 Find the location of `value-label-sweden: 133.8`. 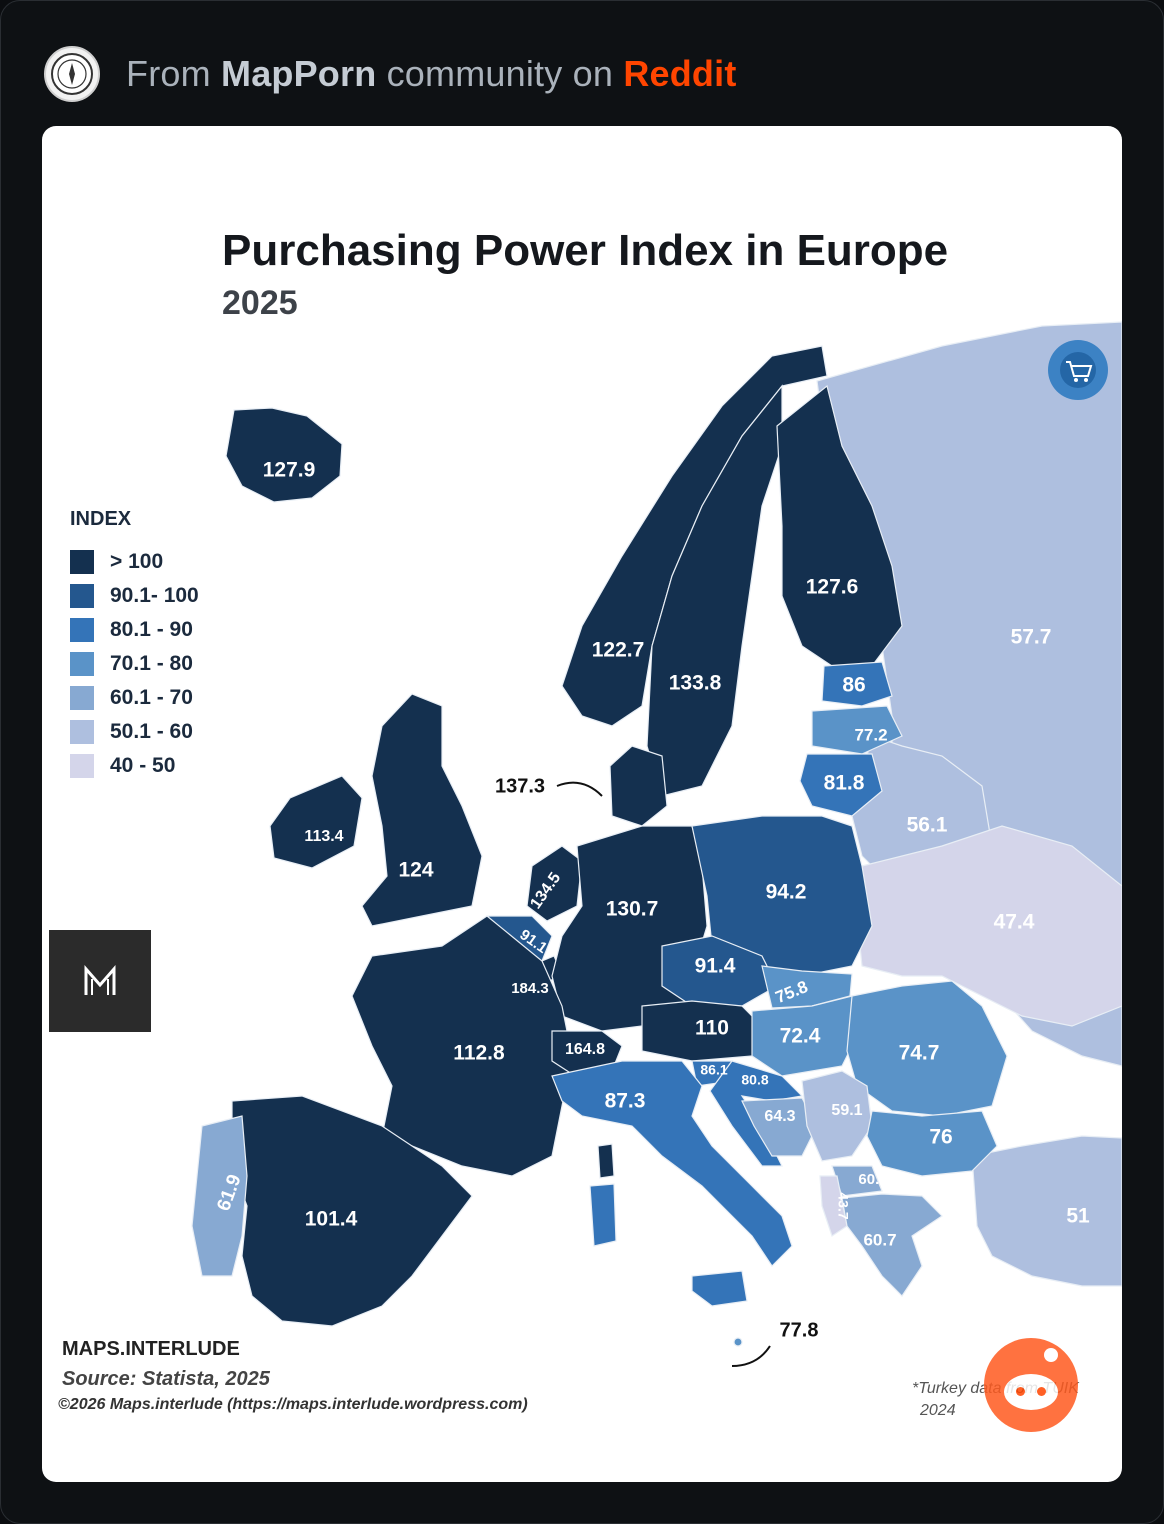

value-label-sweden: 133.8 is located at coordinates (695, 683).